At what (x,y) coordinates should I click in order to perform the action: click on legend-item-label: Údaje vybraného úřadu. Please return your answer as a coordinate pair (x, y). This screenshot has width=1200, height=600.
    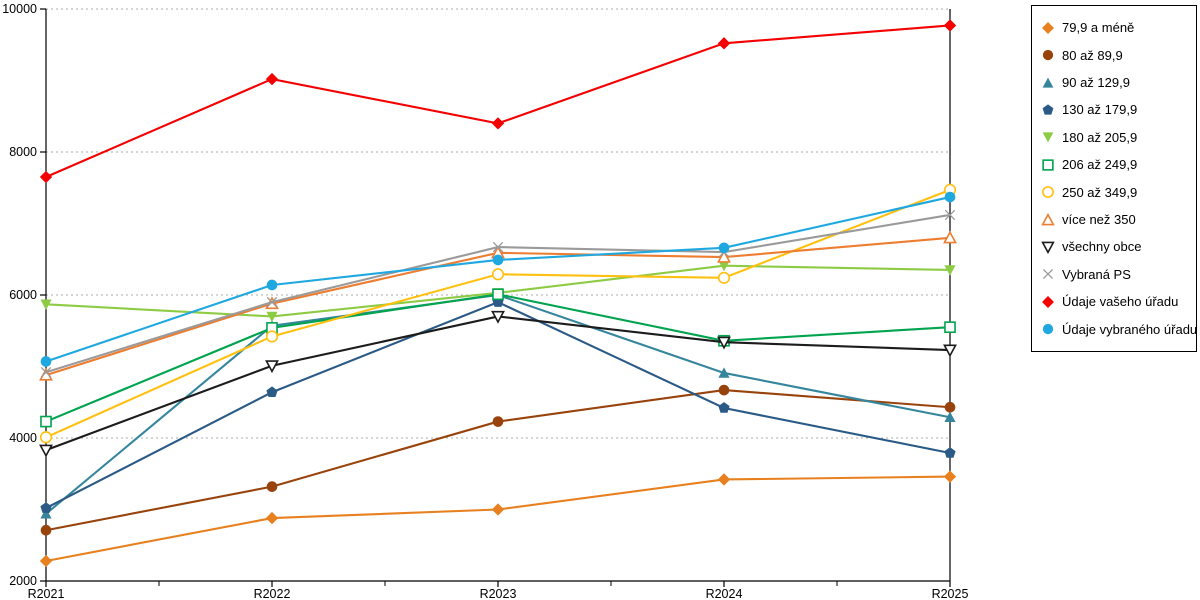
    Looking at the image, I should click on (1130, 329).